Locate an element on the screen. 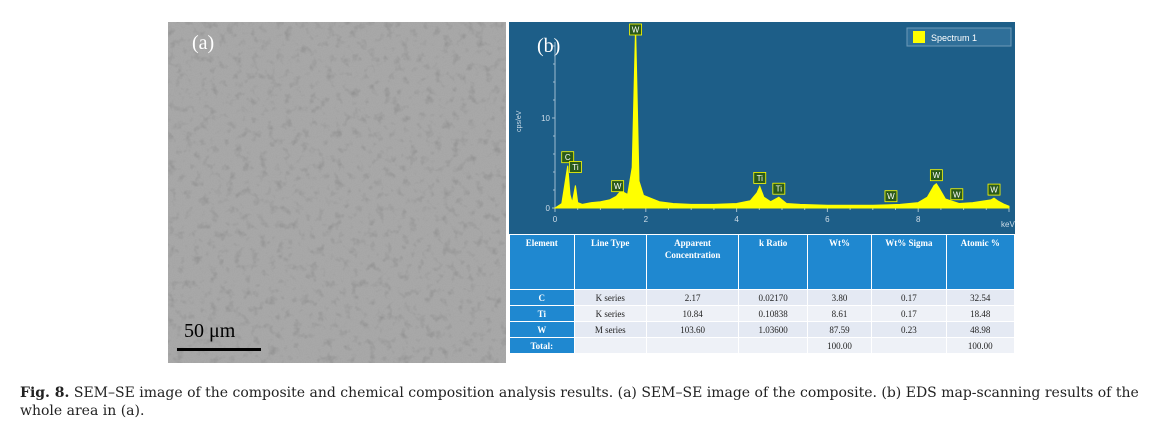 Image resolution: width=1163 pixels, height=424 pixels. col-wt-pct: Wt% is located at coordinates (839, 262).